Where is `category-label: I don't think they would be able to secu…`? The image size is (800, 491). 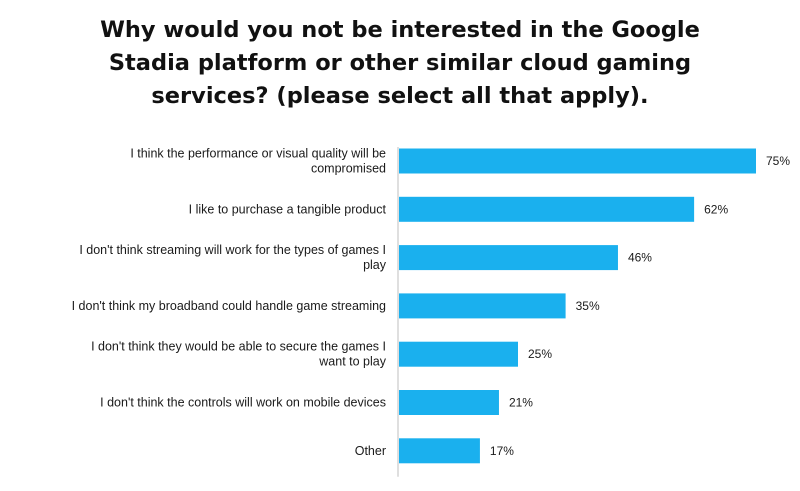
category-label: I don't think they would be able to secu… is located at coordinates (238, 347).